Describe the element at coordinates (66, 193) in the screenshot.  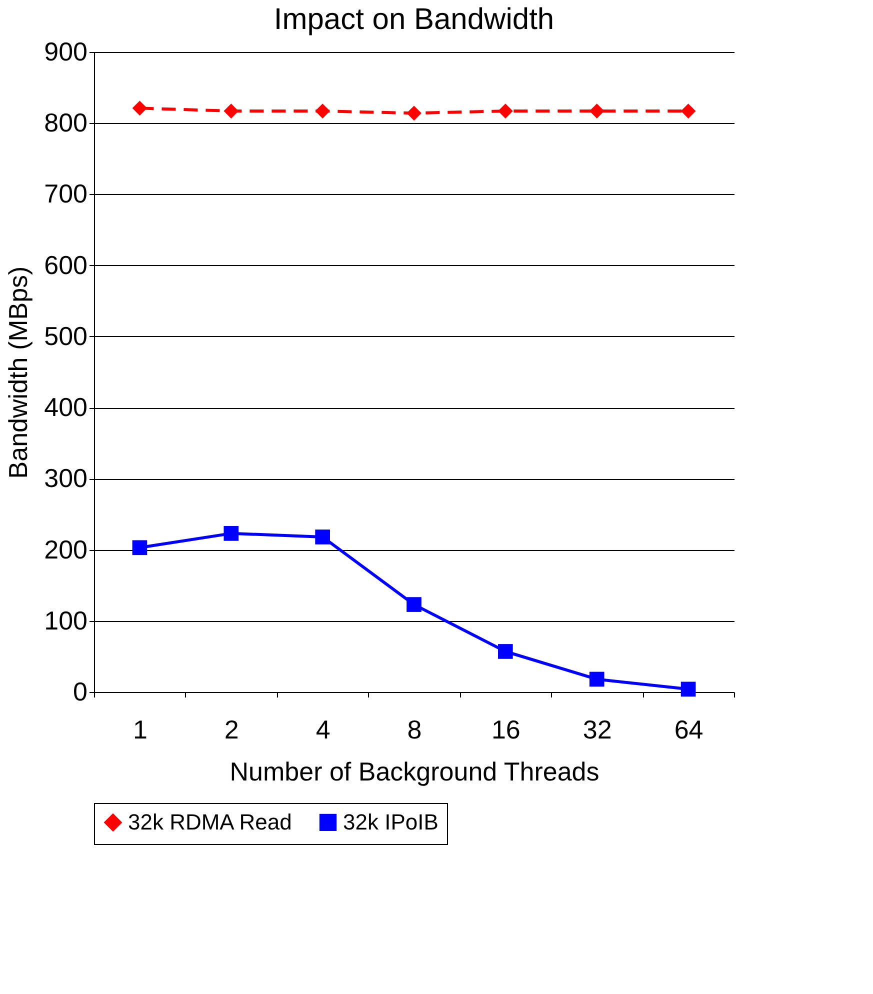
I see `y-tick-label: 700` at that location.